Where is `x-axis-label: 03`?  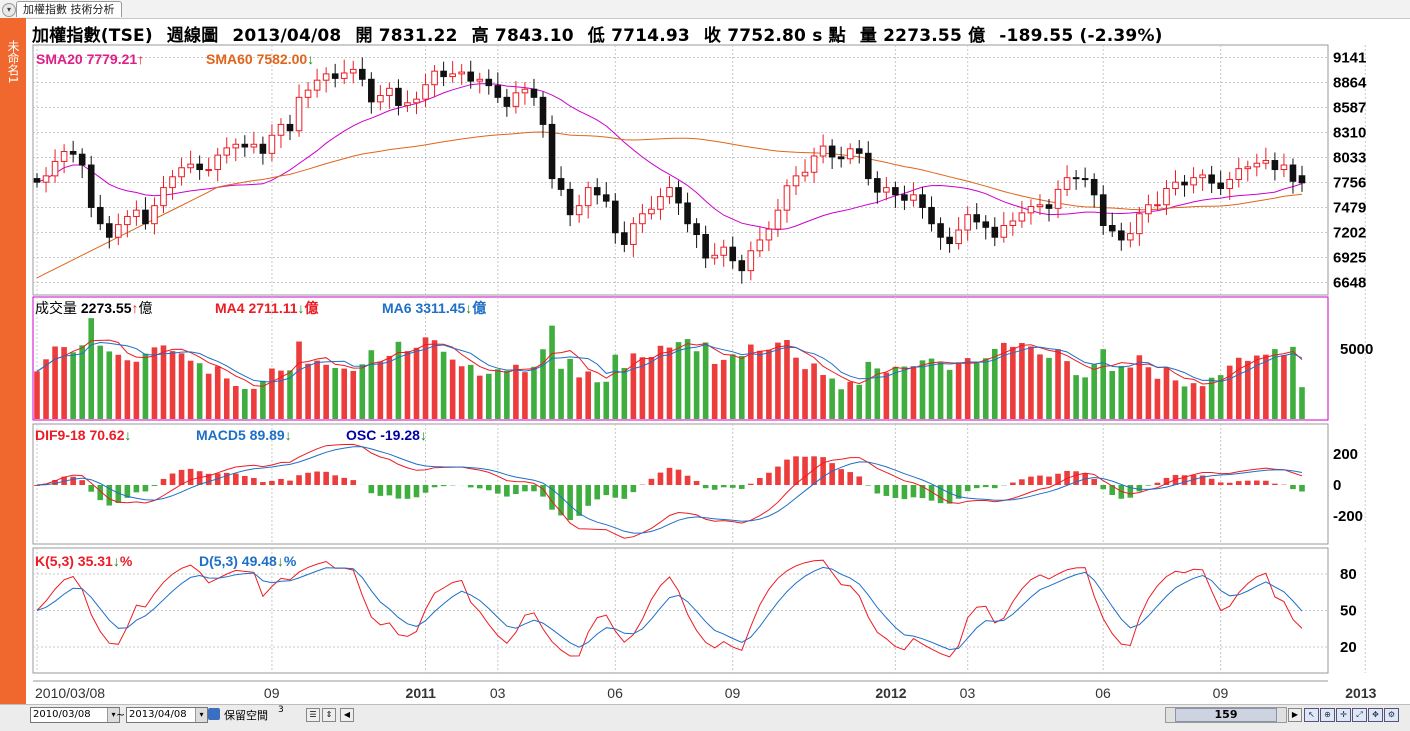
x-axis-label: 03 is located at coordinates (498, 693).